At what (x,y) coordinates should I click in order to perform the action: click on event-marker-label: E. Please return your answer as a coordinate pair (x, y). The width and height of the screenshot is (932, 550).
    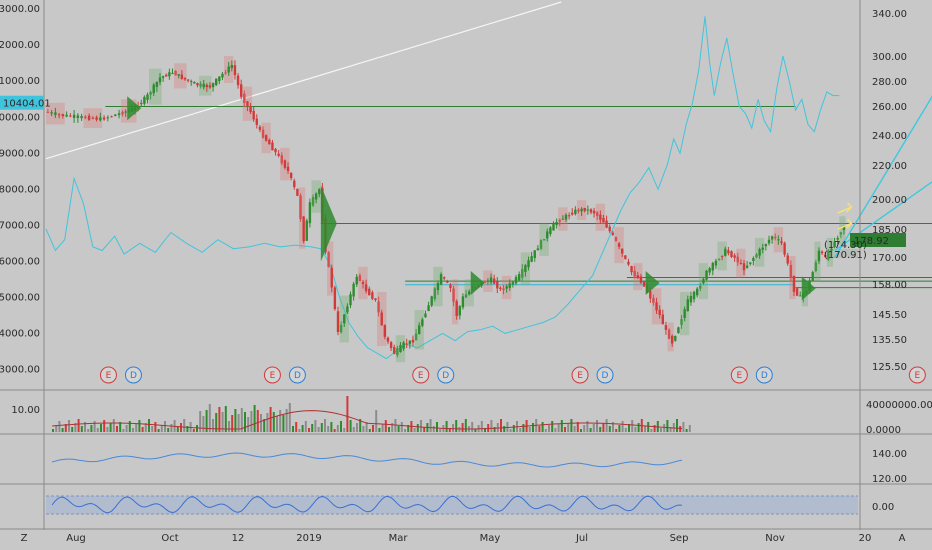
    Looking at the image, I should click on (580, 376).